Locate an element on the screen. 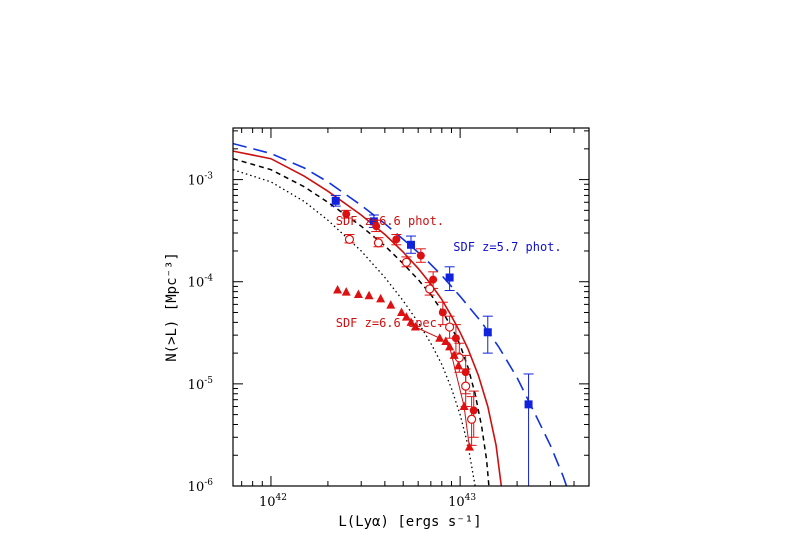 Image resolution: width=800 pixels, height=533 pixels. x-tick-label: 1042 is located at coordinates (273, 501).